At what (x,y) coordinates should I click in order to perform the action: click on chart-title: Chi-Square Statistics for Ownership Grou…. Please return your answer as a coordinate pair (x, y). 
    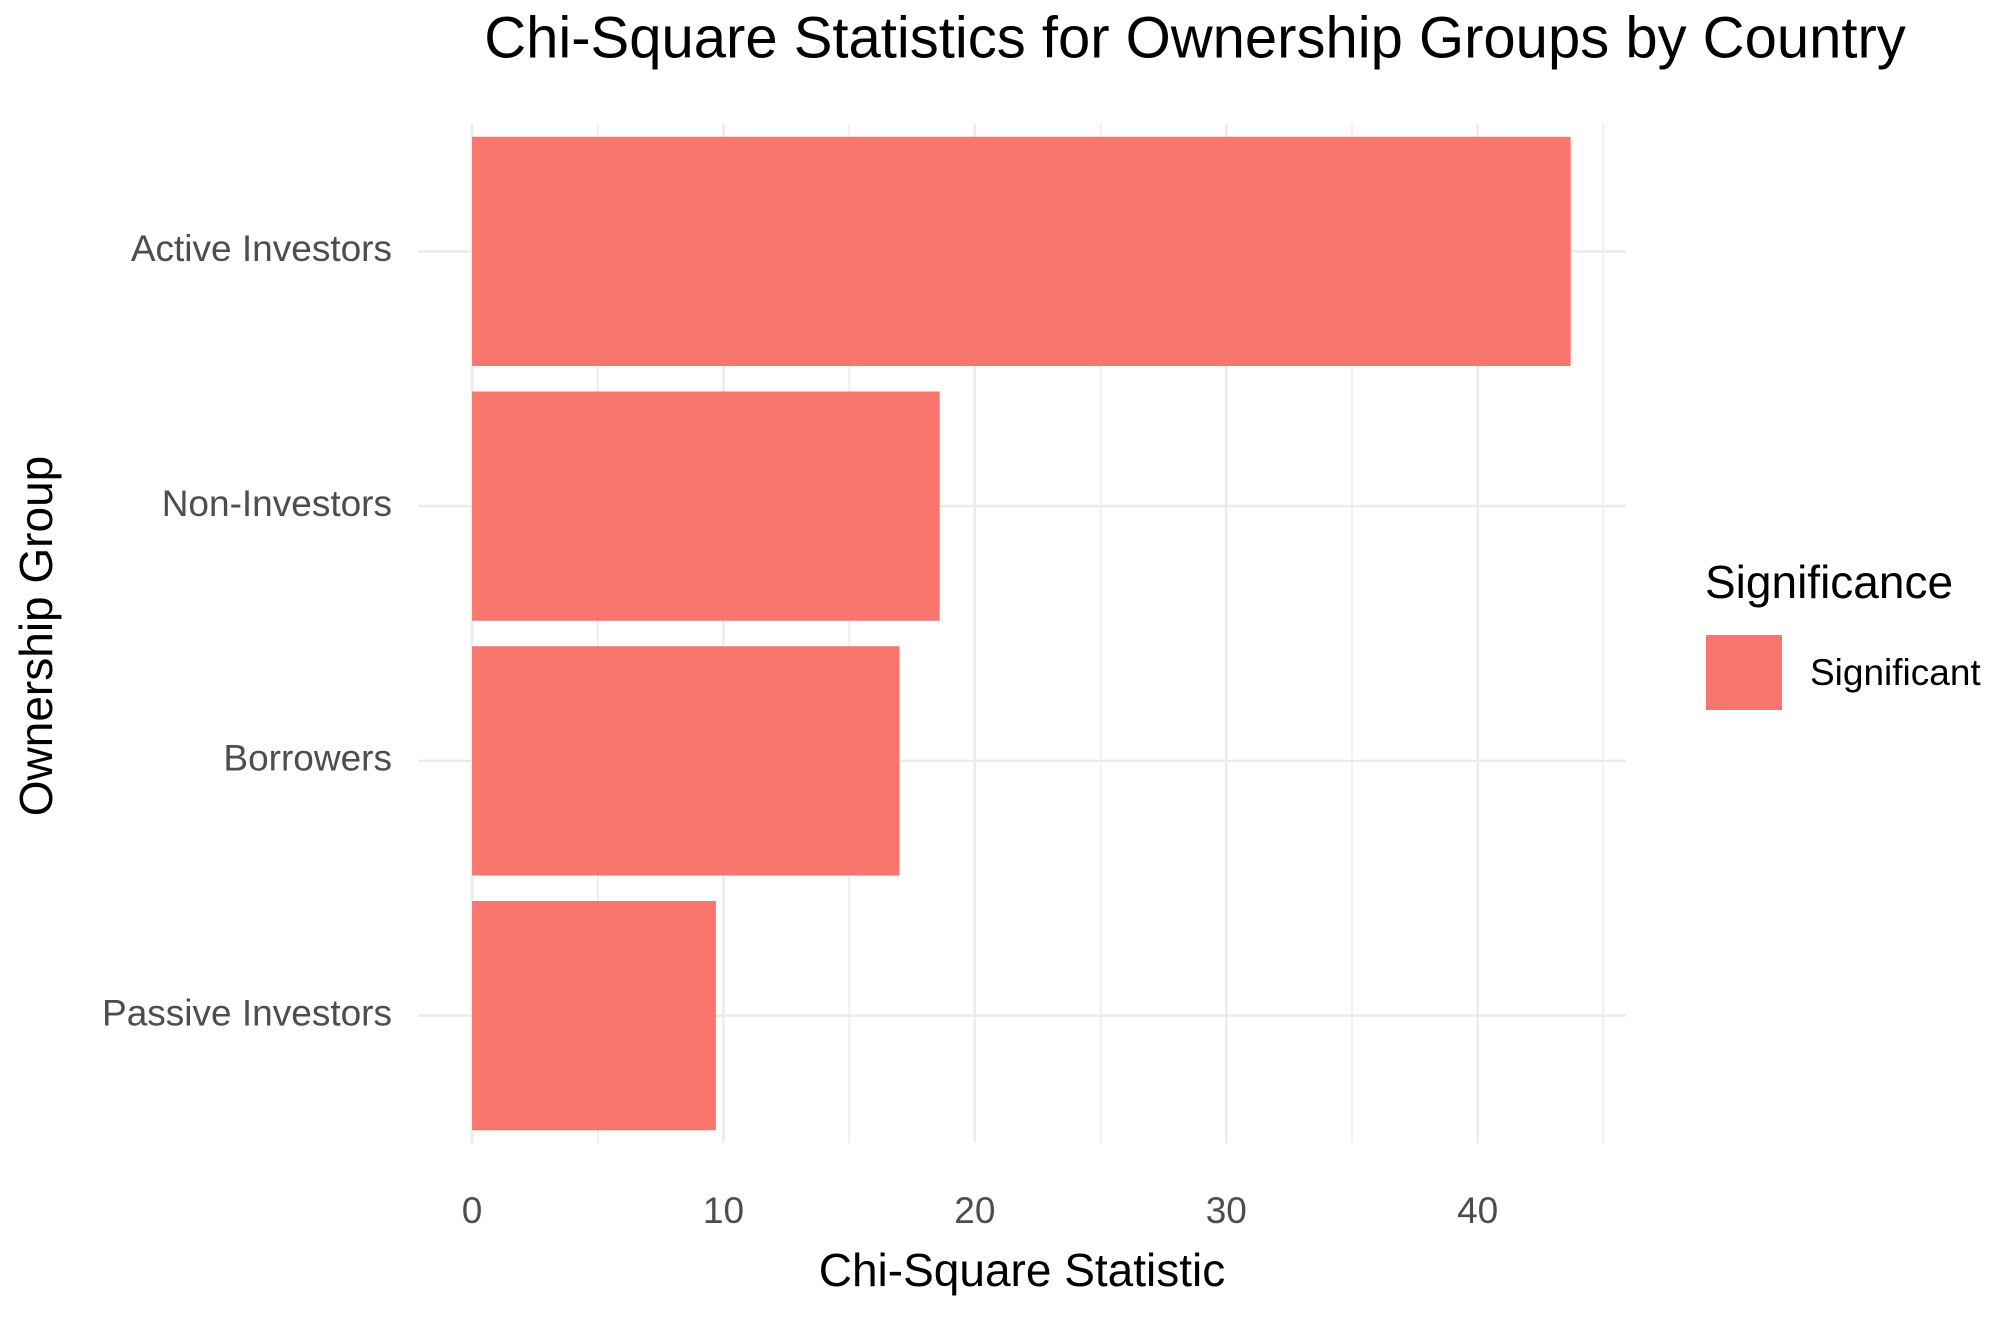
    Looking at the image, I should click on (1195, 37).